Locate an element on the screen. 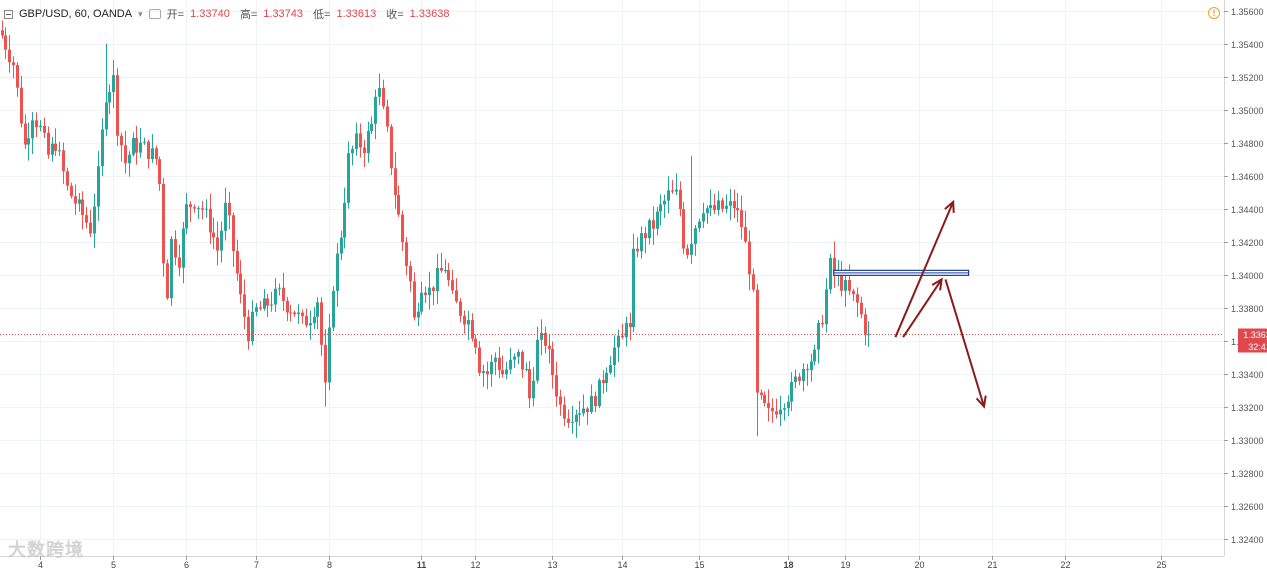 Image resolution: width=1267 pixels, height=576 pixels. alert-clock-icon: ! is located at coordinates (1214, 13).